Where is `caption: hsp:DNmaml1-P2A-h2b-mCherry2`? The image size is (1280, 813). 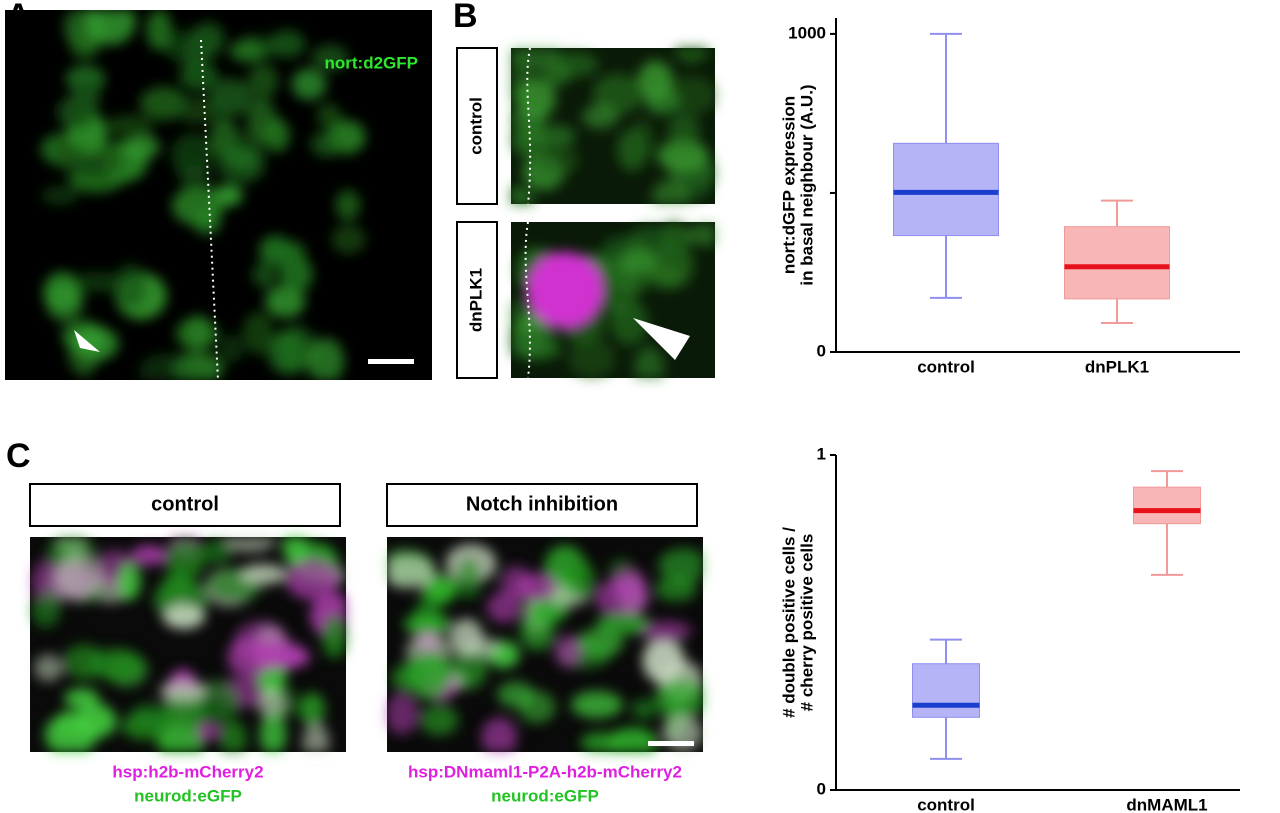 caption: hsp:DNmaml1-P2A-h2b-mCherry2 is located at coordinates (545, 771).